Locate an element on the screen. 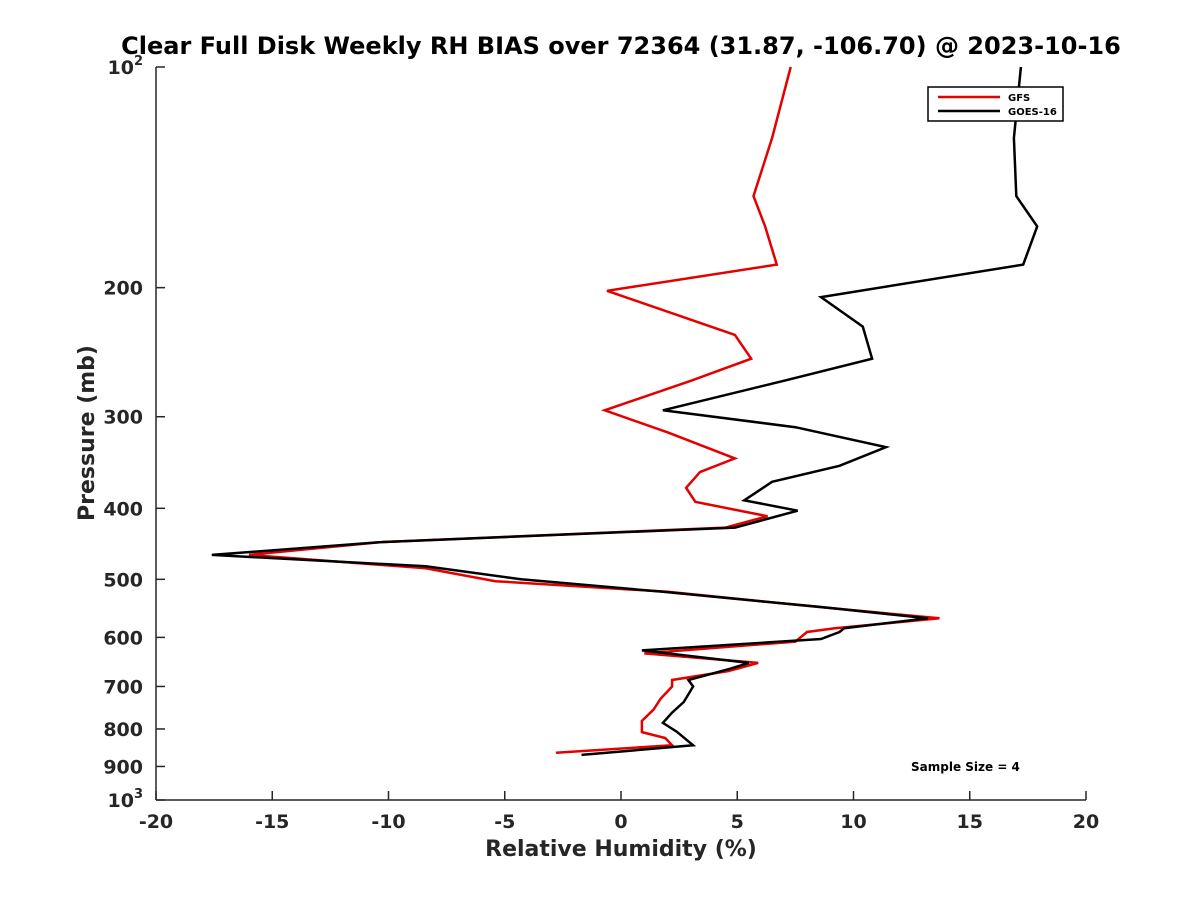  x-tick-label: 15 is located at coordinates (970, 822).